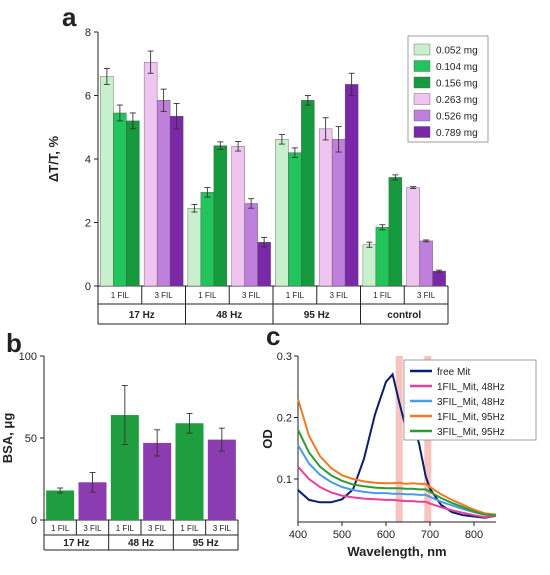 The width and height of the screenshot is (550, 575). I want to click on a-legend-label: 0.052 mg, so click(457, 51).